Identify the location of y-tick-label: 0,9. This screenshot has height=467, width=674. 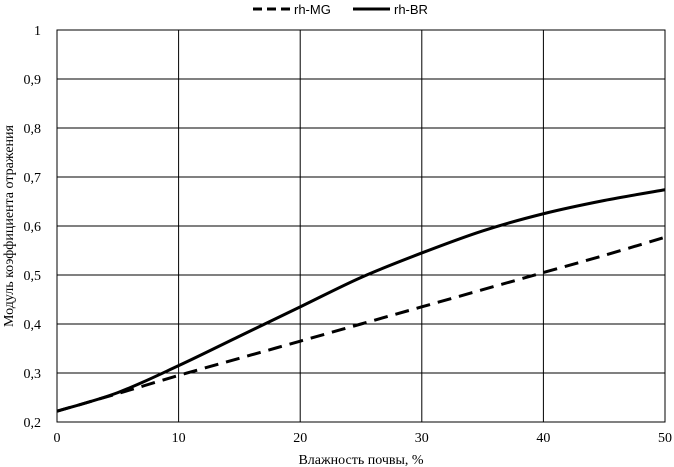
(33, 80).